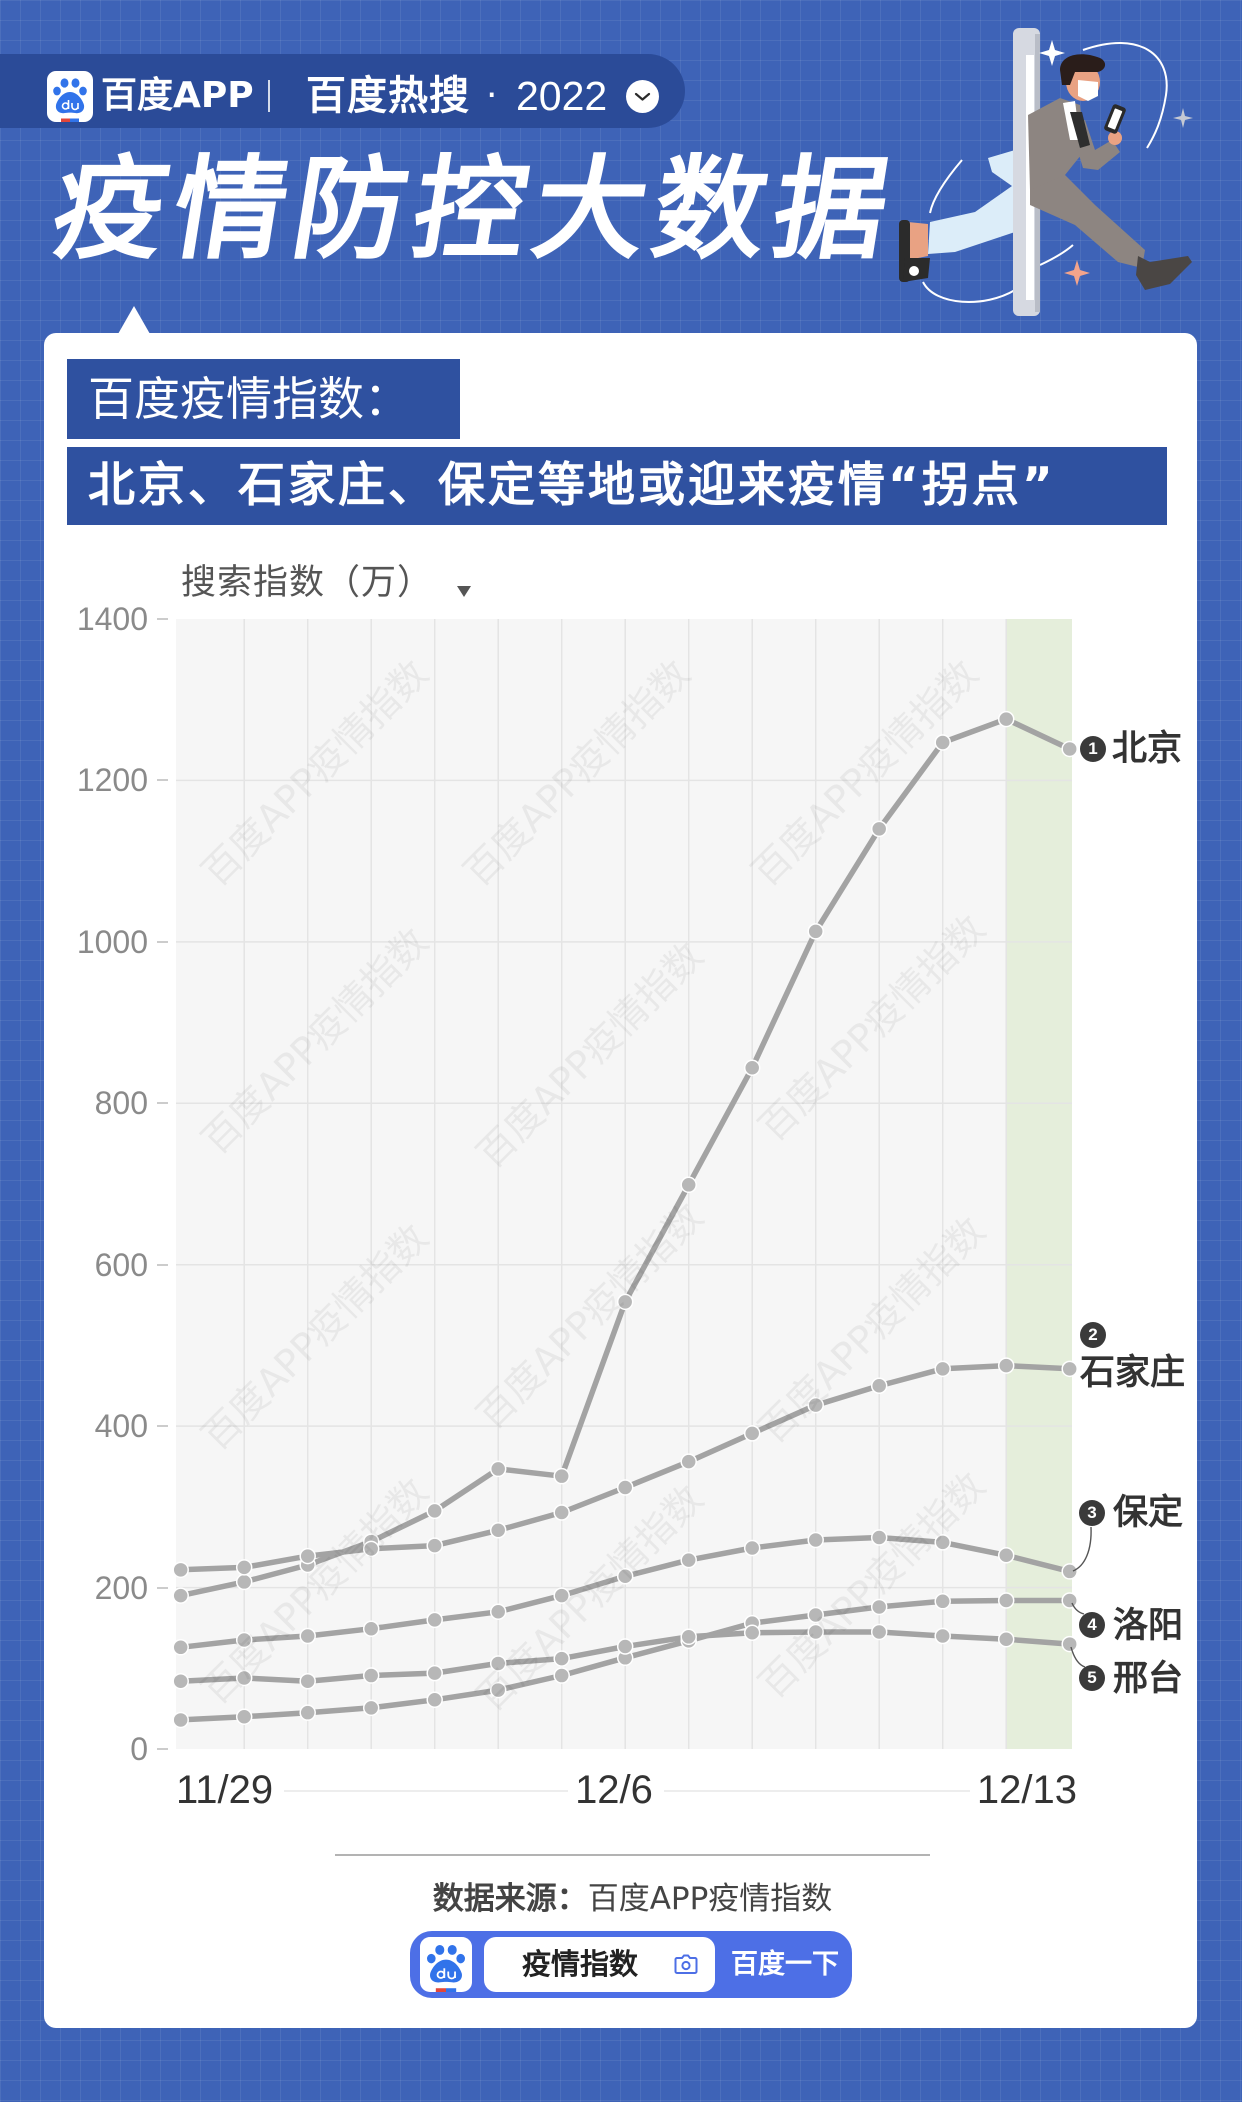  What do you see at coordinates (614, 1790) in the screenshot?
I see `x-tick-label: 12/6` at bounding box center [614, 1790].